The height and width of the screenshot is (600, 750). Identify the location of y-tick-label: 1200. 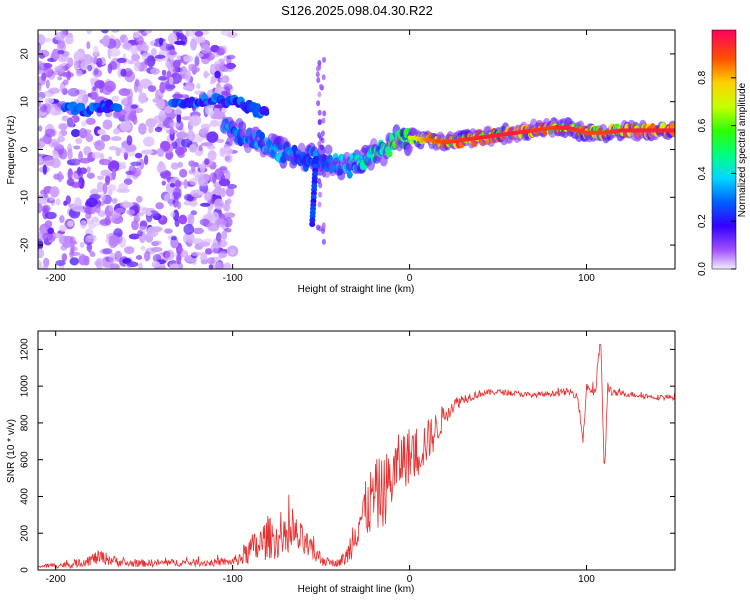
(25, 349).